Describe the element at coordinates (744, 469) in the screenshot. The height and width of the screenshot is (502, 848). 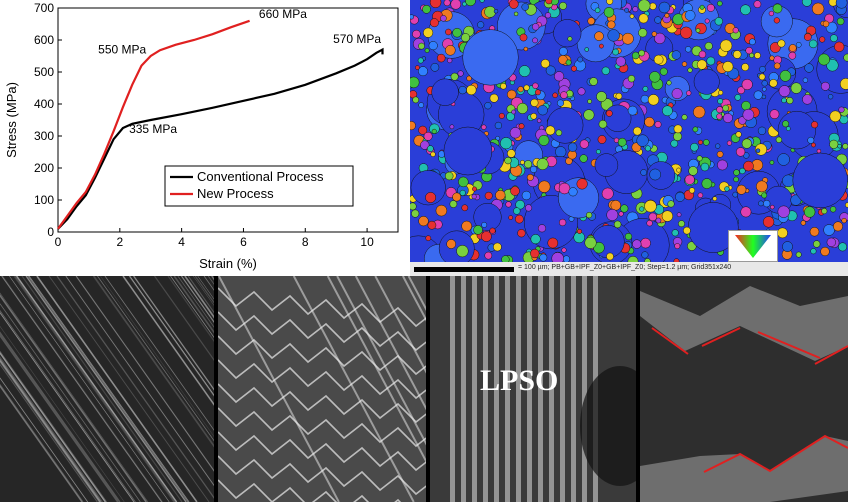
I see `kink-band` at that location.